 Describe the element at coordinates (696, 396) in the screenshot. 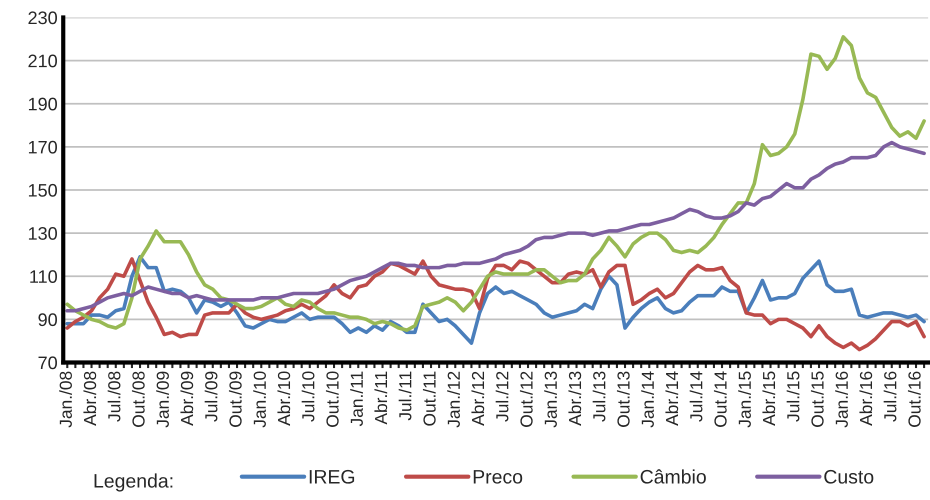

I see `x-tick-label: Jul./14` at that location.